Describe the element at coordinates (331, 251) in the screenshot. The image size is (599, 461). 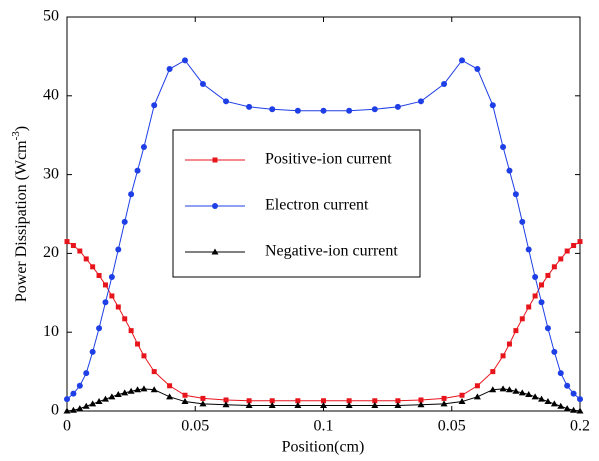
I see `legend-label: Negative-ion current` at that location.